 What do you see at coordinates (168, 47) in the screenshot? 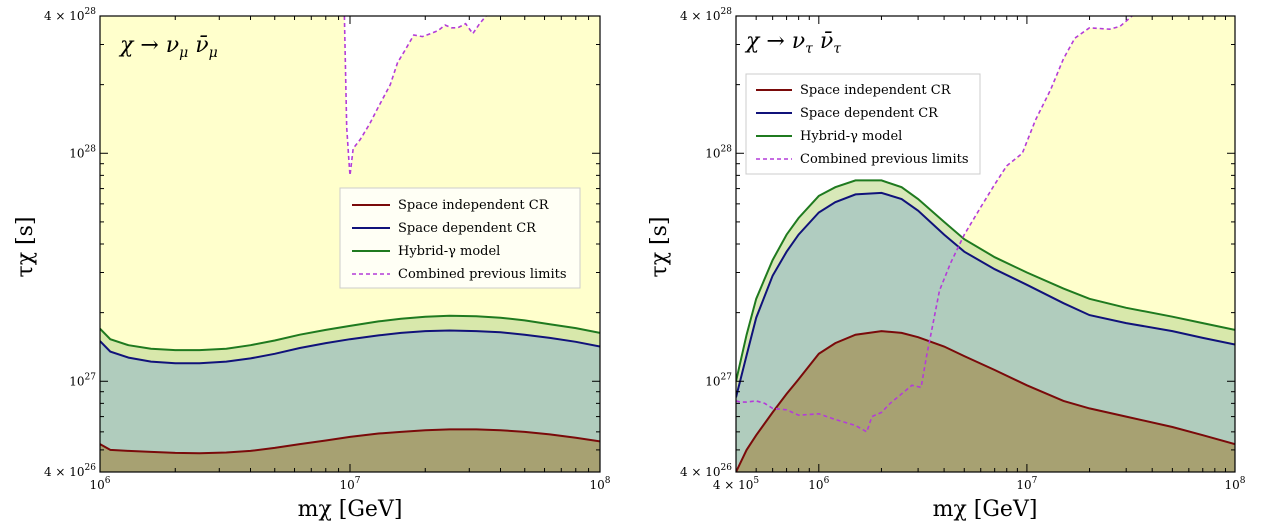
I see `panel-title-numu: χ → νμ ν̄μ` at bounding box center [168, 47].